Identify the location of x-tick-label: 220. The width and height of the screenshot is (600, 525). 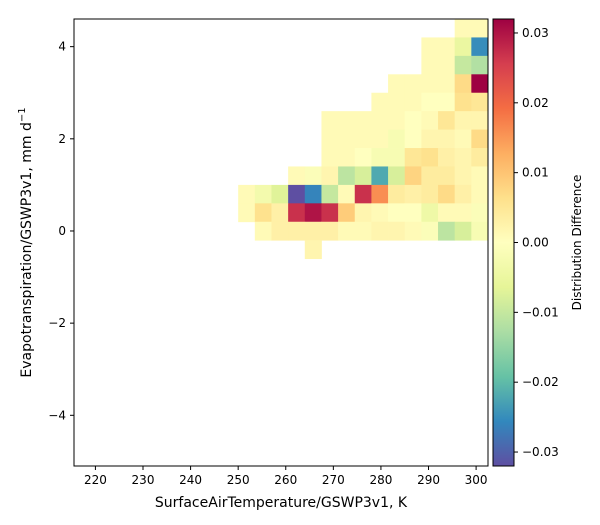
(95, 480).